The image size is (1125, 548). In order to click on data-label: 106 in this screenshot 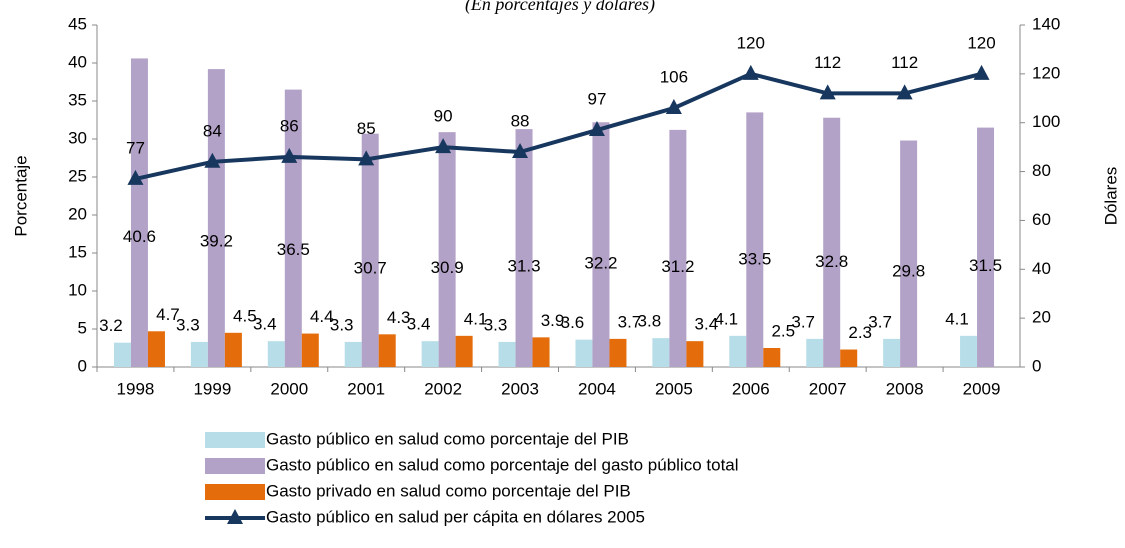, I will do `click(674, 77)`.